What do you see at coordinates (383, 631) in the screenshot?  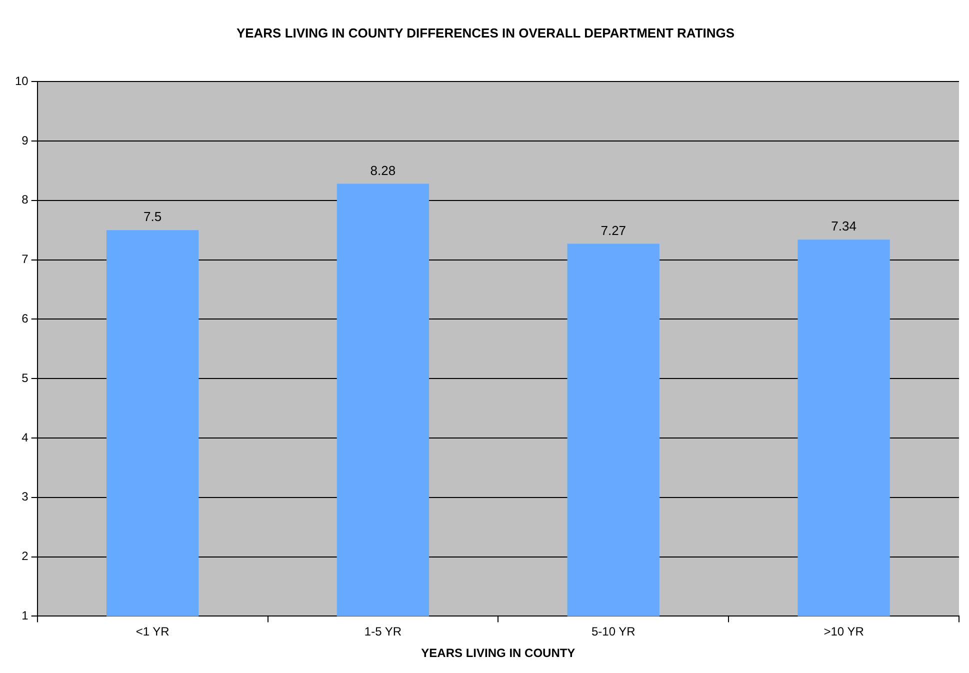 I see `x-tick-label: 1-5 YR` at bounding box center [383, 631].